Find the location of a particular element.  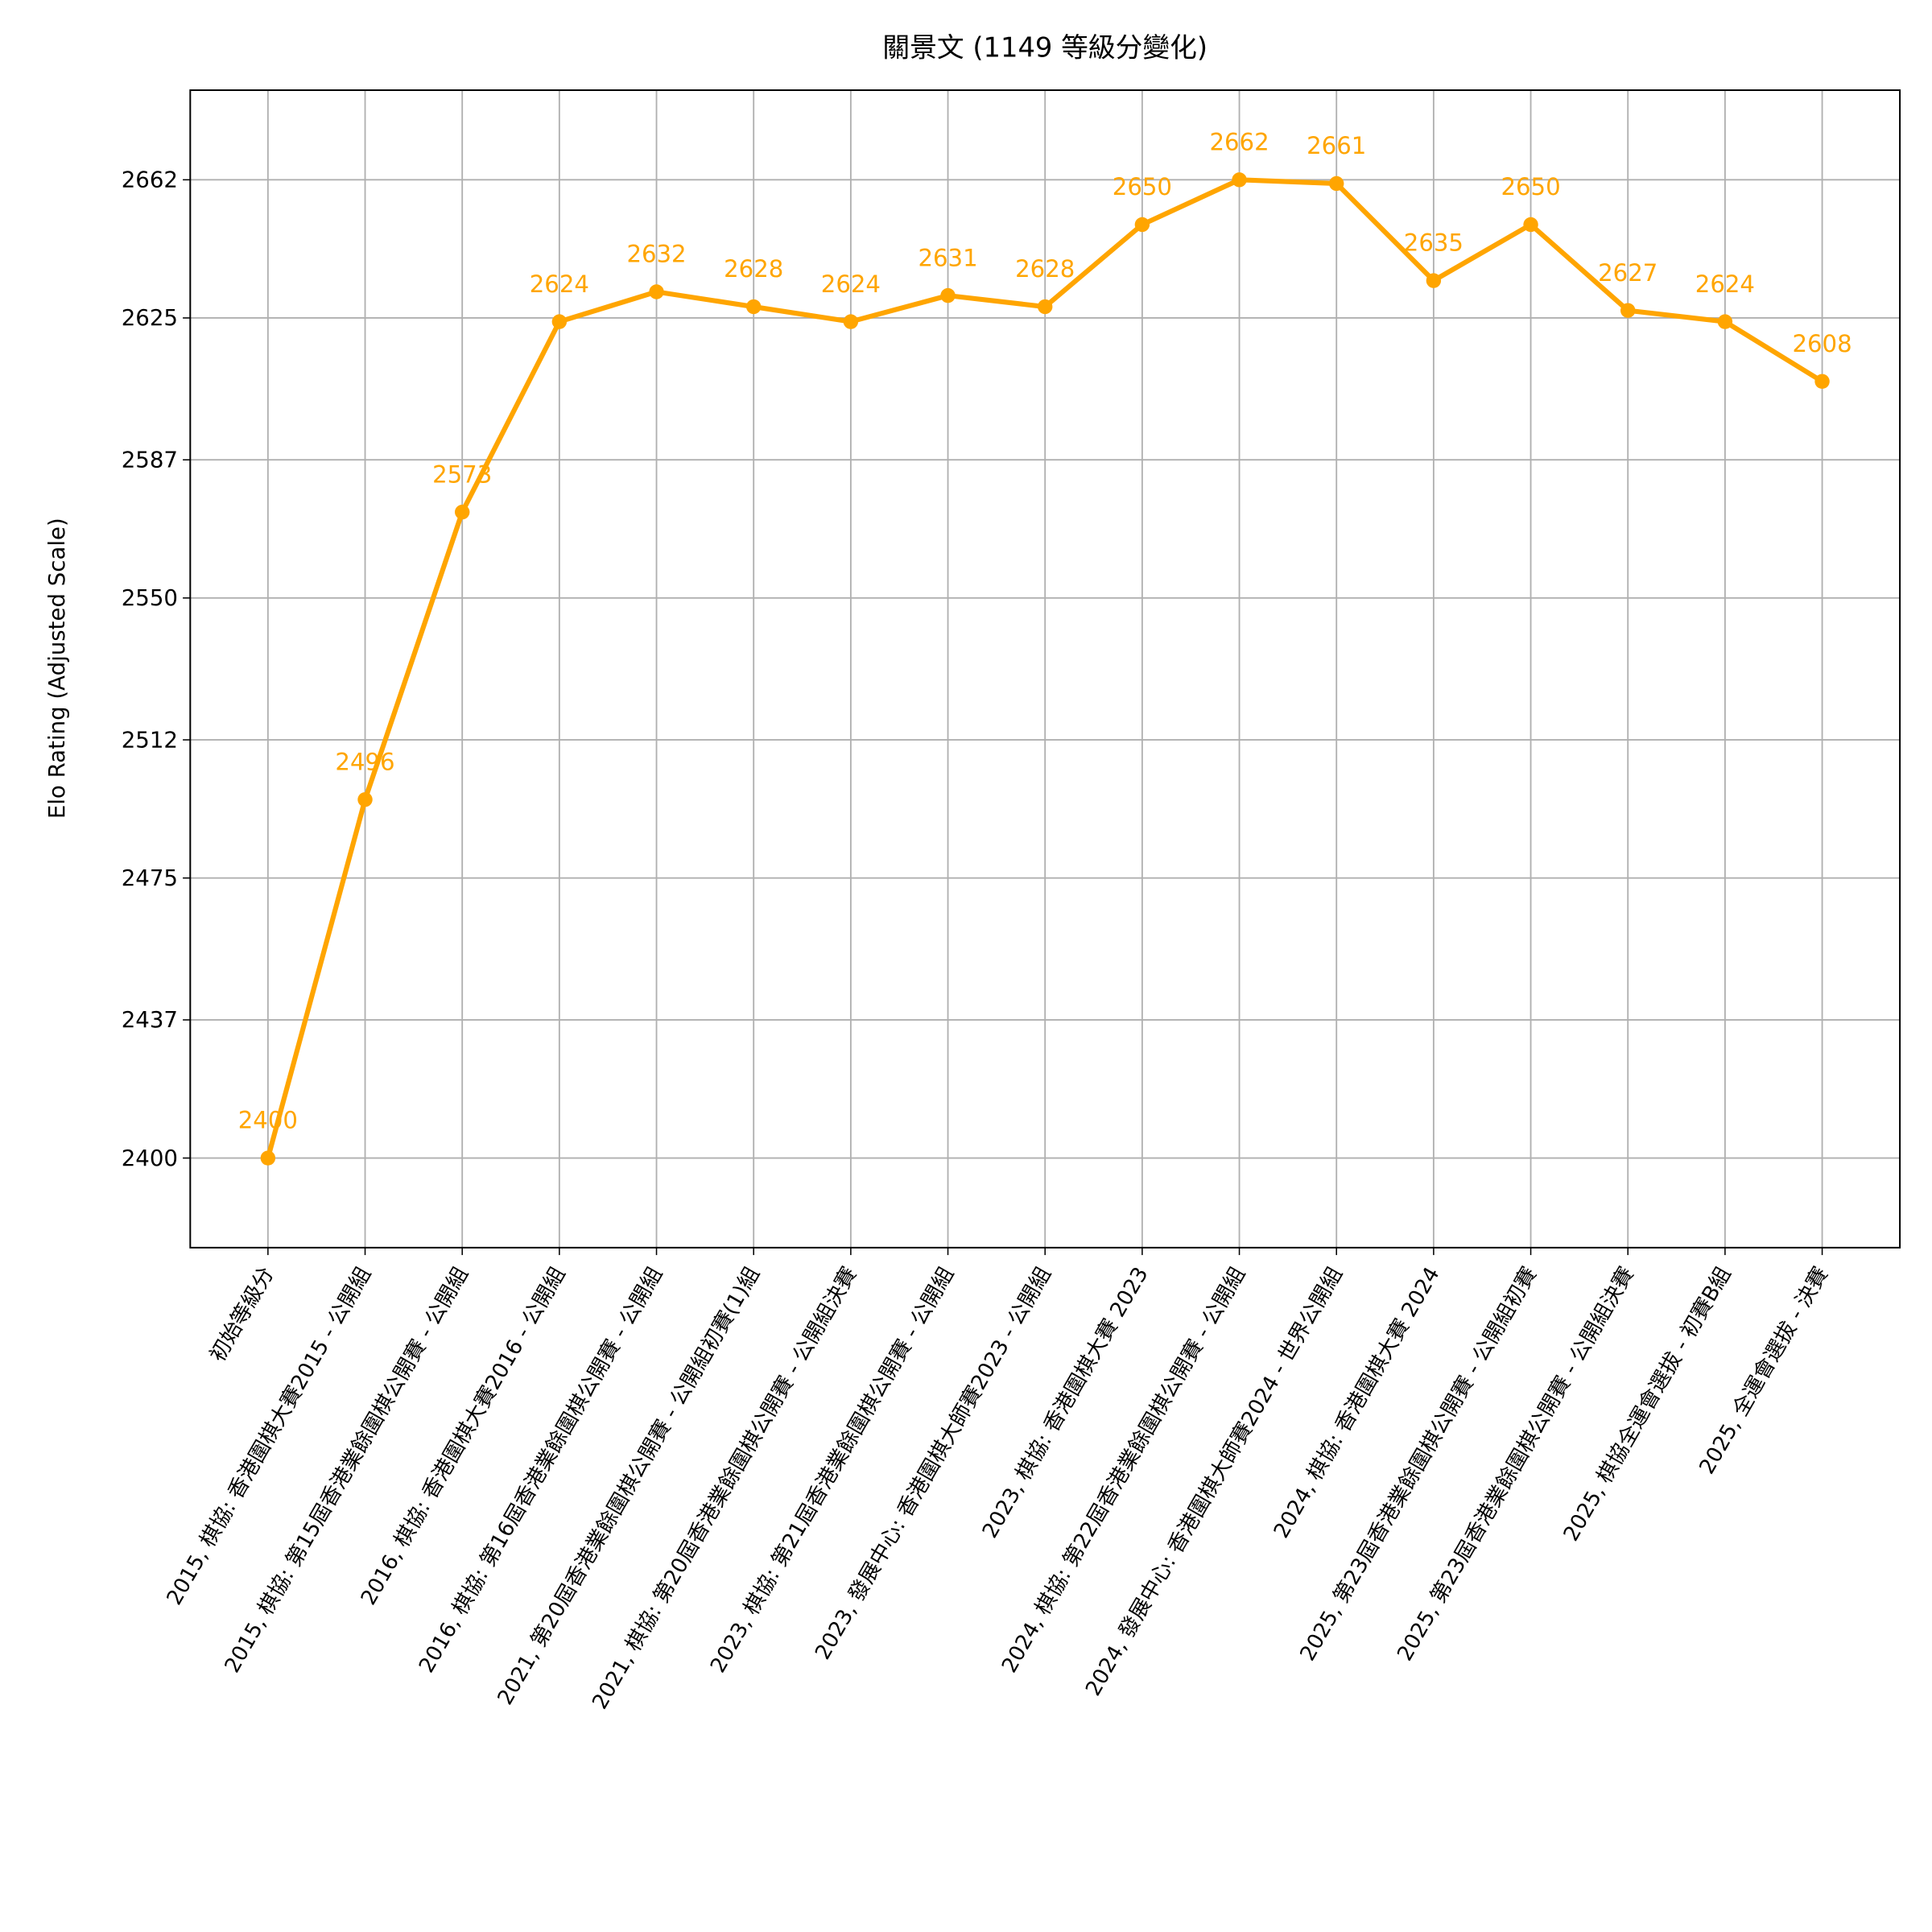

y-tick-label: 2512 is located at coordinates (150, 739).